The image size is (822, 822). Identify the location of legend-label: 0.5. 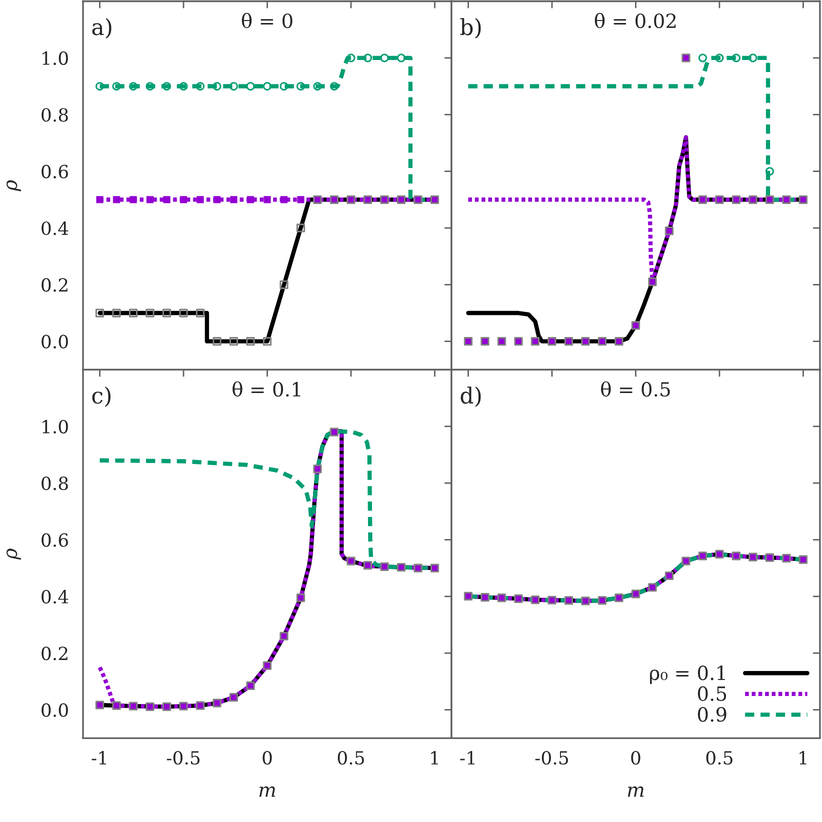
(712, 693).